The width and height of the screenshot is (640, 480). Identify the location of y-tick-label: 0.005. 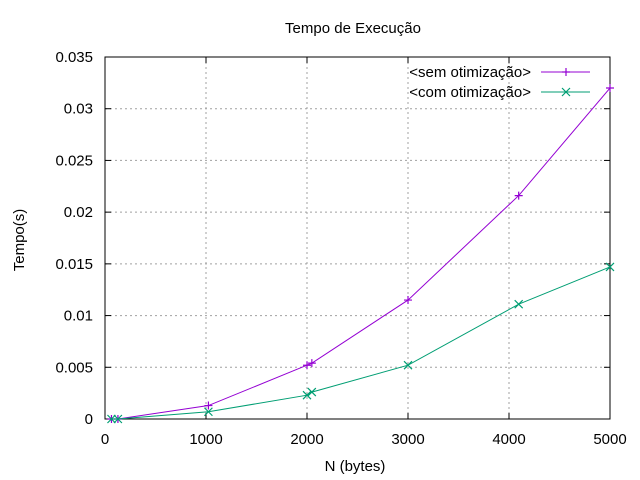
(74, 367).